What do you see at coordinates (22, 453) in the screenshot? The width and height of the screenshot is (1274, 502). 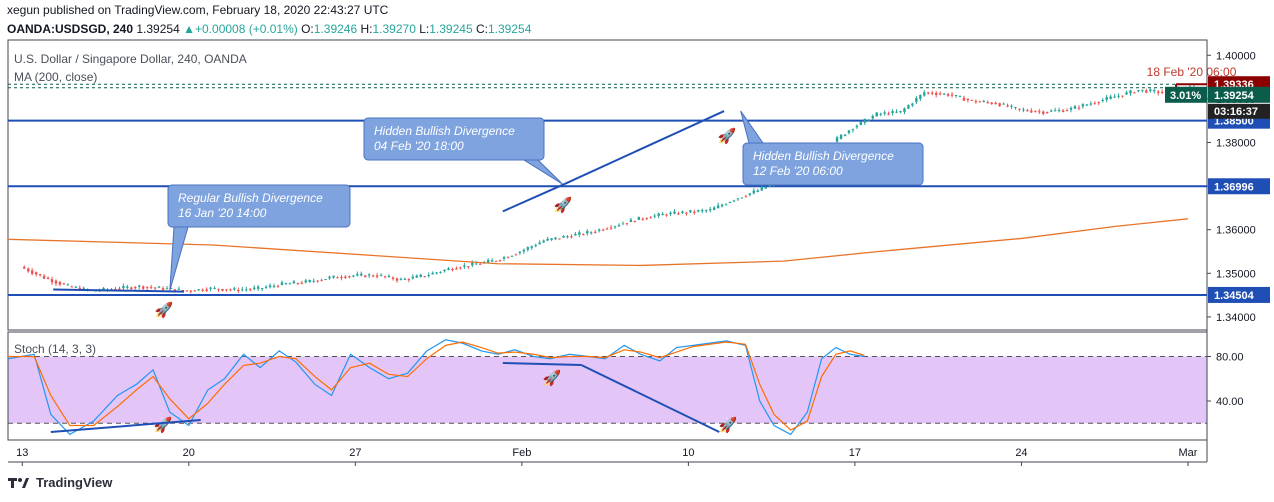 I see `time-tick-label: 13` at bounding box center [22, 453].